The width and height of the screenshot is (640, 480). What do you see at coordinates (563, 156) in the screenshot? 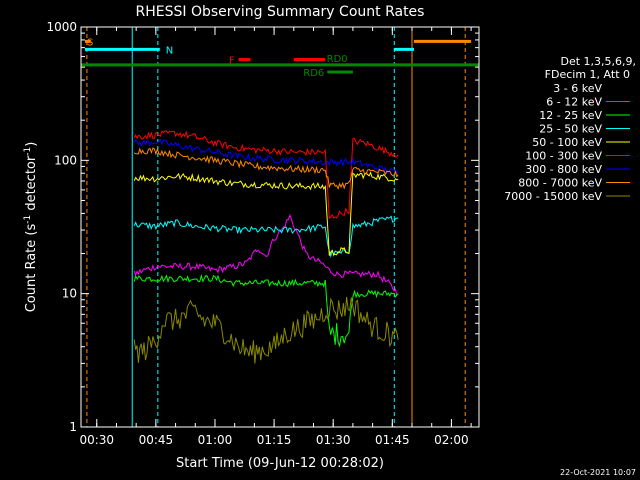
I see `legend-item-label: 100 - 300 keV` at bounding box center [563, 156].